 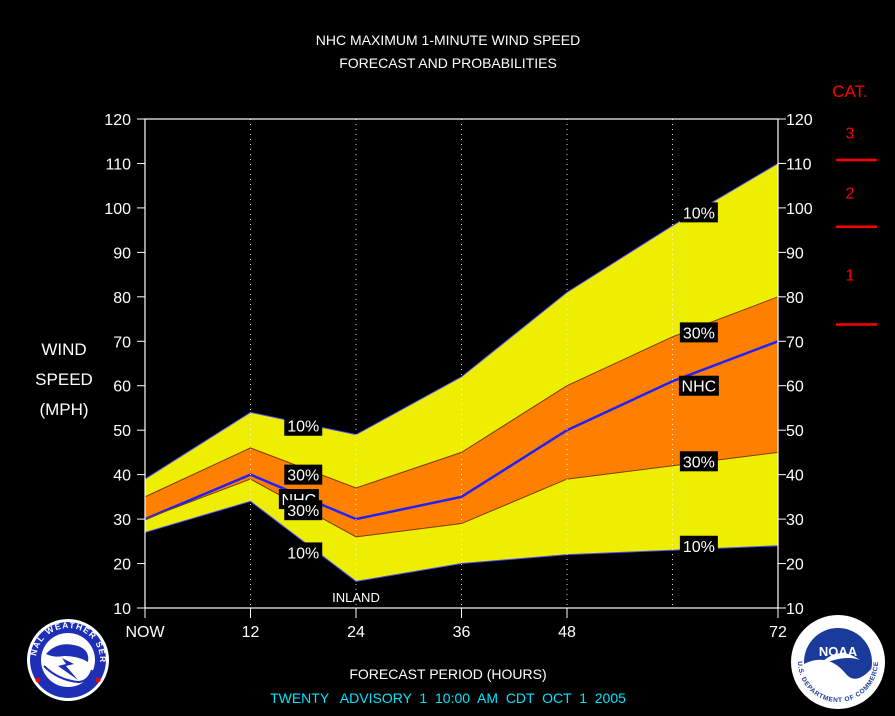 What do you see at coordinates (64, 379) in the screenshot?
I see `y-axis-label-line-2: SPEED` at bounding box center [64, 379].